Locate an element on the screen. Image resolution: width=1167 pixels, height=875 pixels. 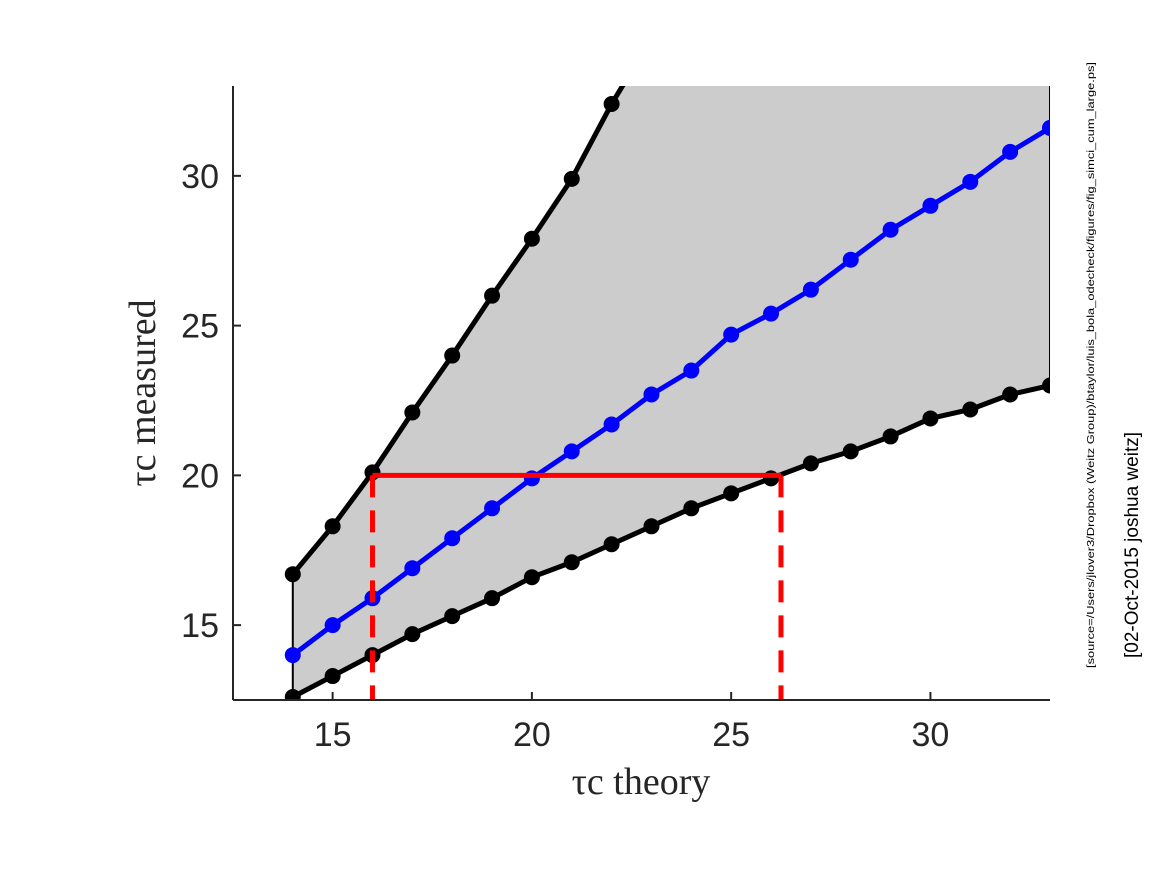
x-tick-label: 20 is located at coordinates (532, 735).